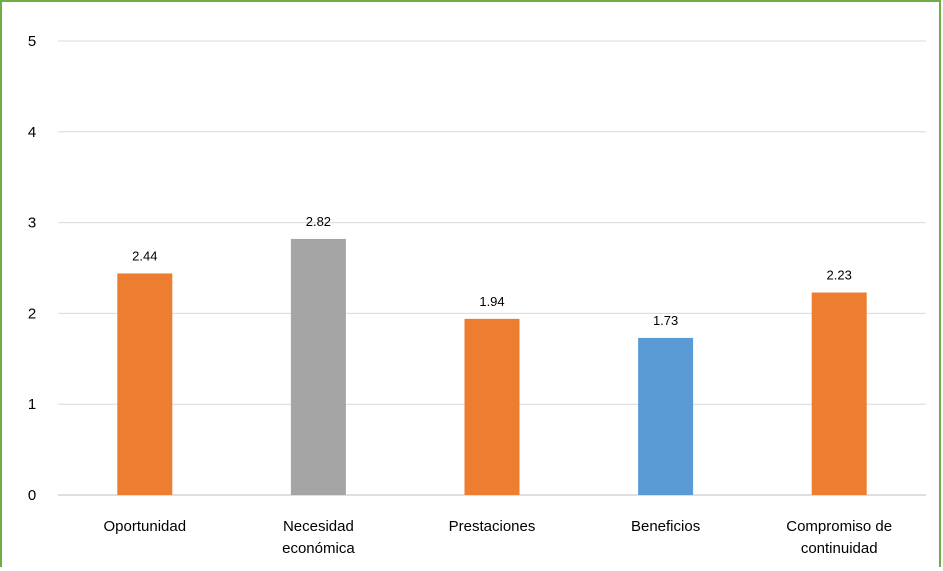  I want to click on data-label: 1.94, so click(491, 301).